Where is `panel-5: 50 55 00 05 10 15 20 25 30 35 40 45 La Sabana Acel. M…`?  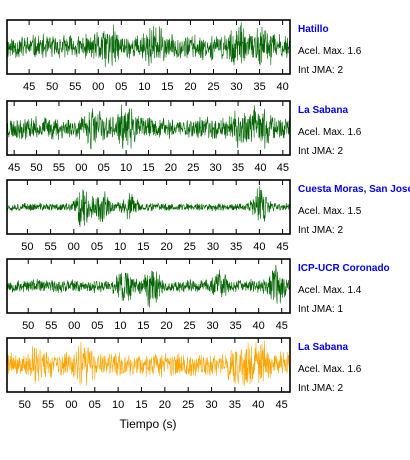
panel-5: 50 55 00 05 10 15 20 25 30 35 40 45 La Sabana Acel. M… is located at coordinates (184, 374).